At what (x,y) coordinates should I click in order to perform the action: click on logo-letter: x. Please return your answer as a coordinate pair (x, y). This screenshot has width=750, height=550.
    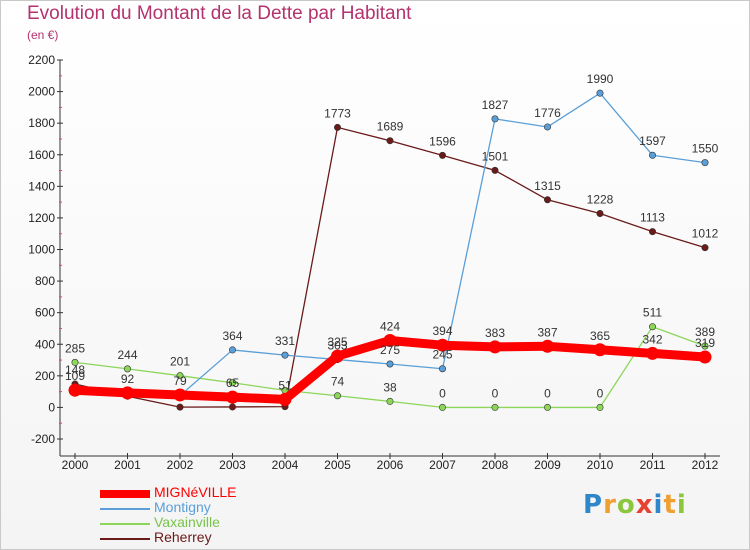
    Looking at the image, I should click on (644, 505).